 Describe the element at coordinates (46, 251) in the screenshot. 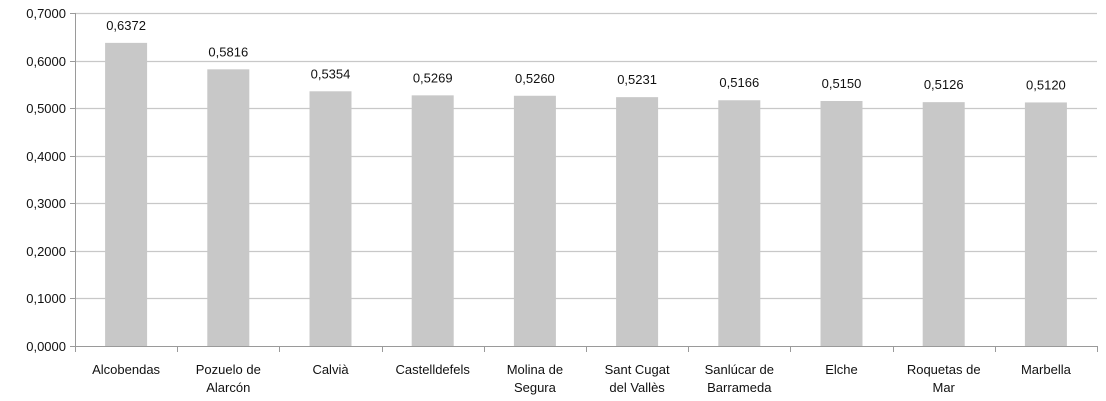

I see `y-tick-label: 0,2000` at that location.